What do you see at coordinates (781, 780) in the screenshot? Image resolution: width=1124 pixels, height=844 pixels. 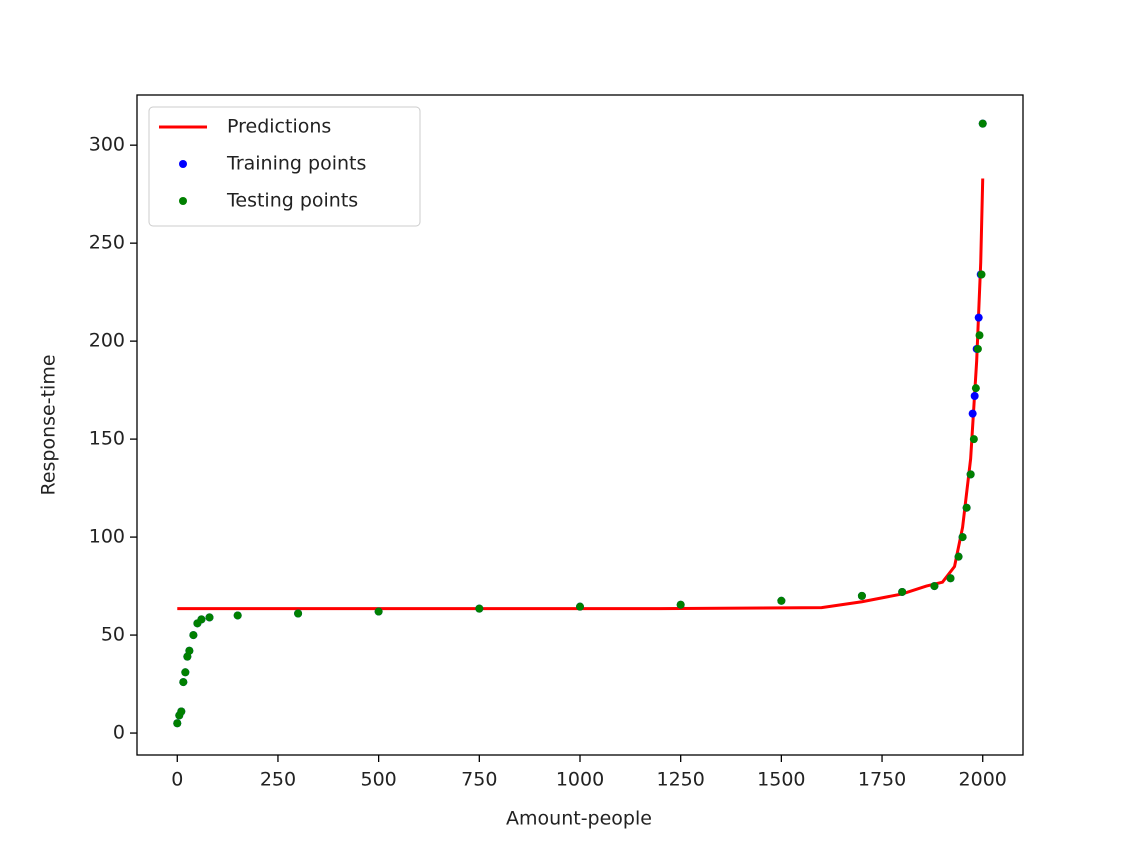 I see `x-tick-label: 1500` at bounding box center [781, 780].